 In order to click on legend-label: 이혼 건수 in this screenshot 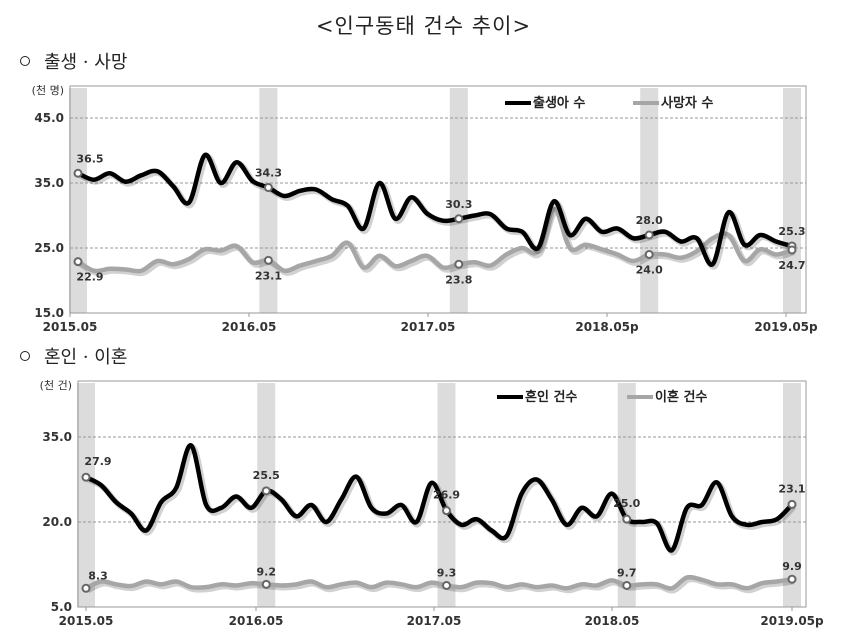, I will do `click(681, 397)`.